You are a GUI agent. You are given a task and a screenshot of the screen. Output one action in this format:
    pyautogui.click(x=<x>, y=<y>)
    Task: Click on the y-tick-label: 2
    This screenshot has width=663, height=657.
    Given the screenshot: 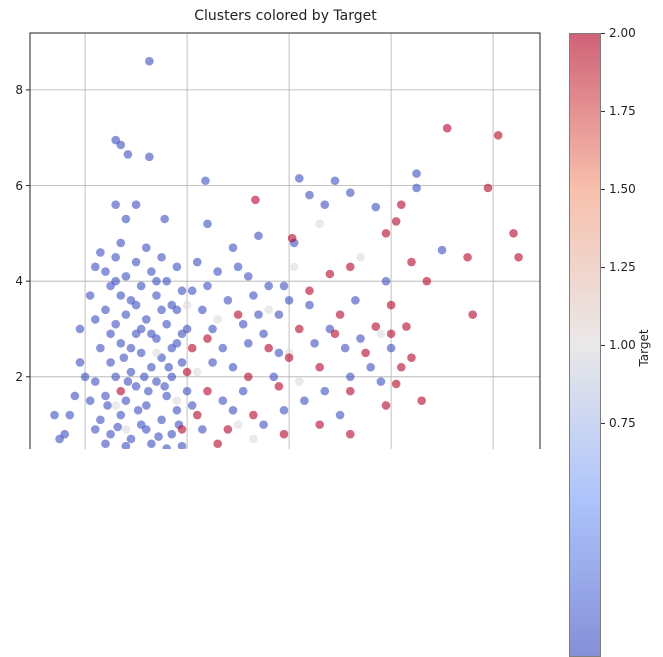 What is the action you would take?
    pyautogui.click(x=19, y=376)
    